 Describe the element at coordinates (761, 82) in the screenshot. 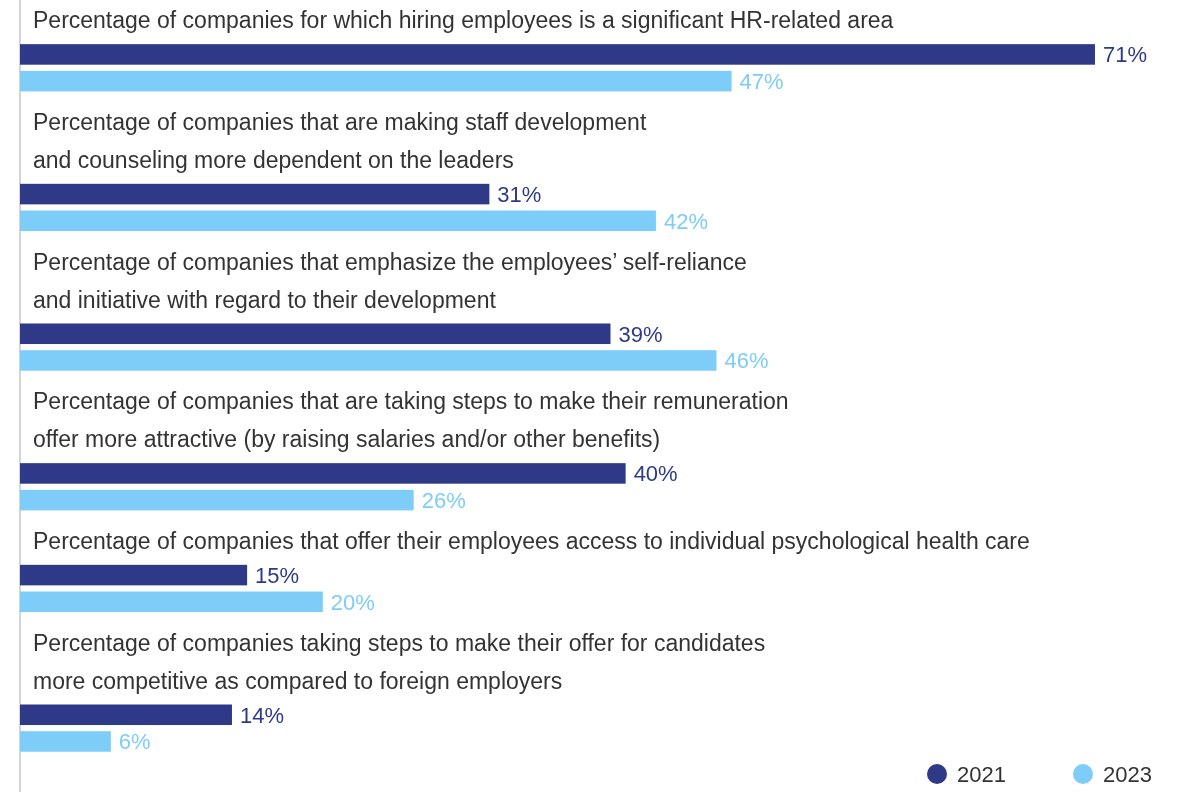

I see `data-label: 47%` at that location.